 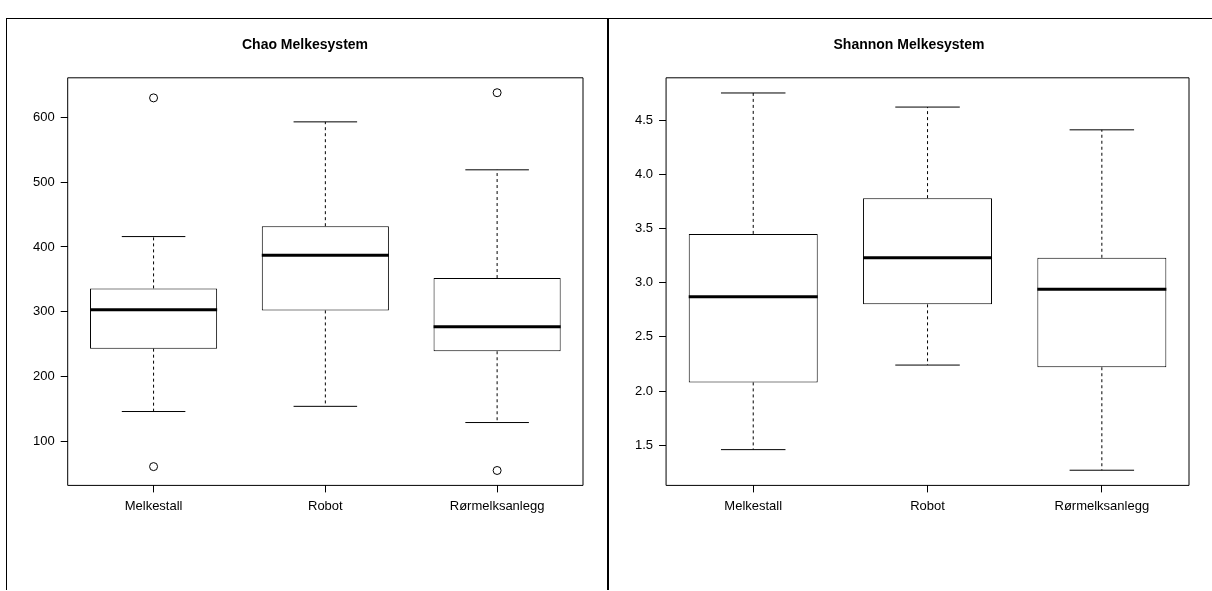 What do you see at coordinates (43, 181) in the screenshot?
I see `y-tick-label: 500` at bounding box center [43, 181].